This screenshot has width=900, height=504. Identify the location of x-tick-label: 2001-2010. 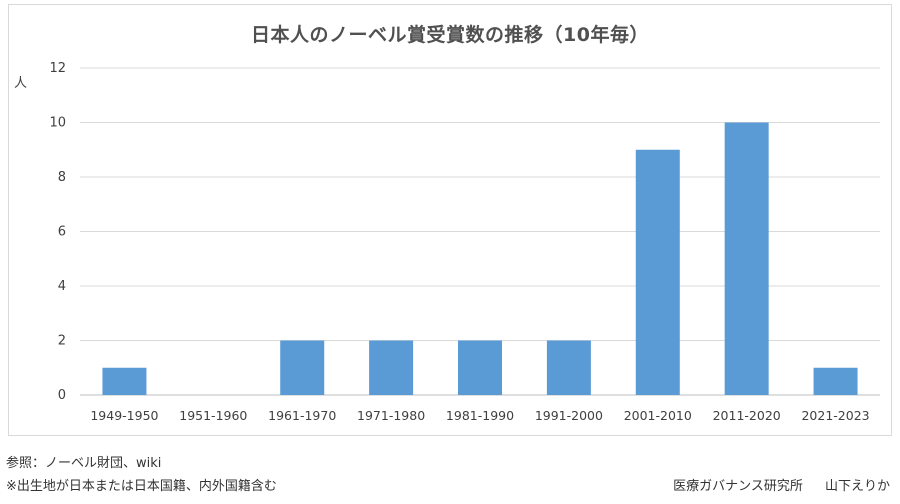
(658, 415).